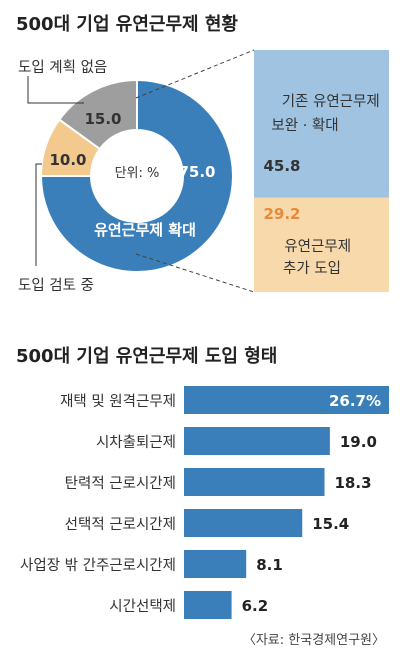 This screenshot has height=663, width=400. What do you see at coordinates (330, 524) in the screenshot?
I see `bar-value-label: 15.4` at bounding box center [330, 524].